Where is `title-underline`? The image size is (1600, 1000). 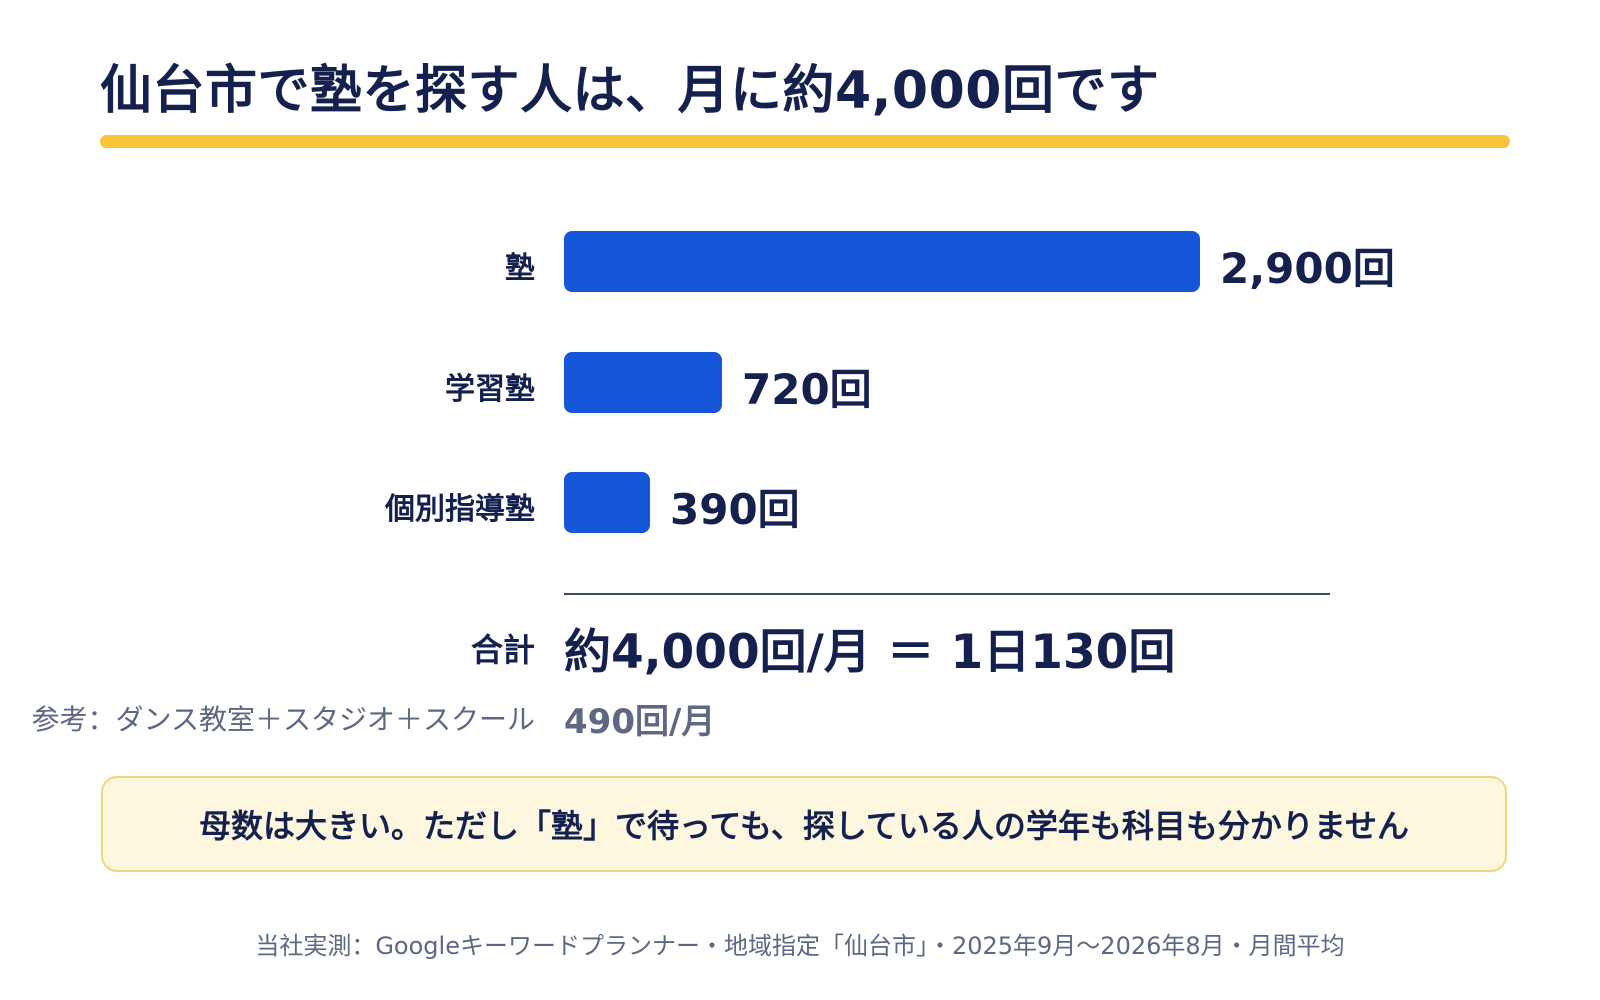
title-underline is located at coordinates (805, 141).